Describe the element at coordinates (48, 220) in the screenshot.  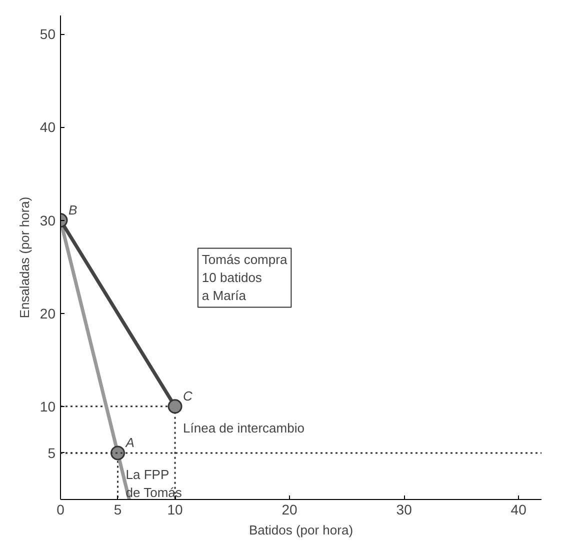
I see `y-tick-label: 30` at that location.